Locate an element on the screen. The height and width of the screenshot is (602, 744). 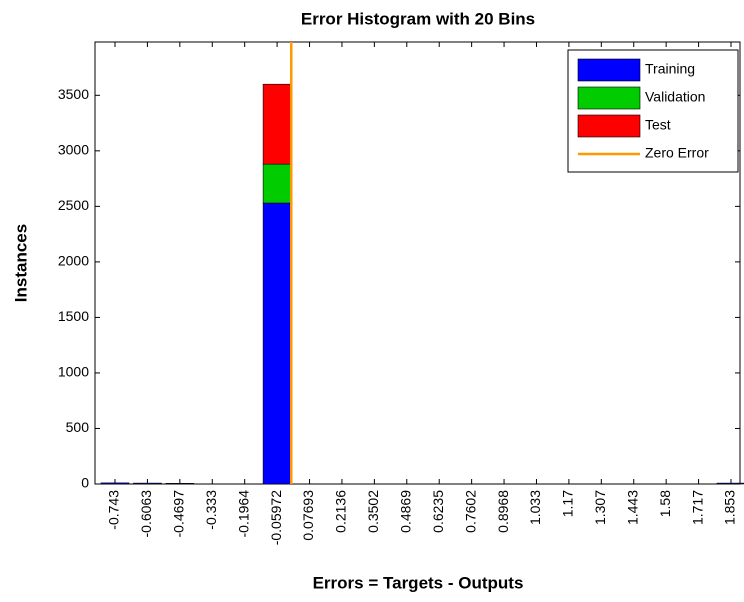
y-axis-label: Instances is located at coordinates (20, 263).